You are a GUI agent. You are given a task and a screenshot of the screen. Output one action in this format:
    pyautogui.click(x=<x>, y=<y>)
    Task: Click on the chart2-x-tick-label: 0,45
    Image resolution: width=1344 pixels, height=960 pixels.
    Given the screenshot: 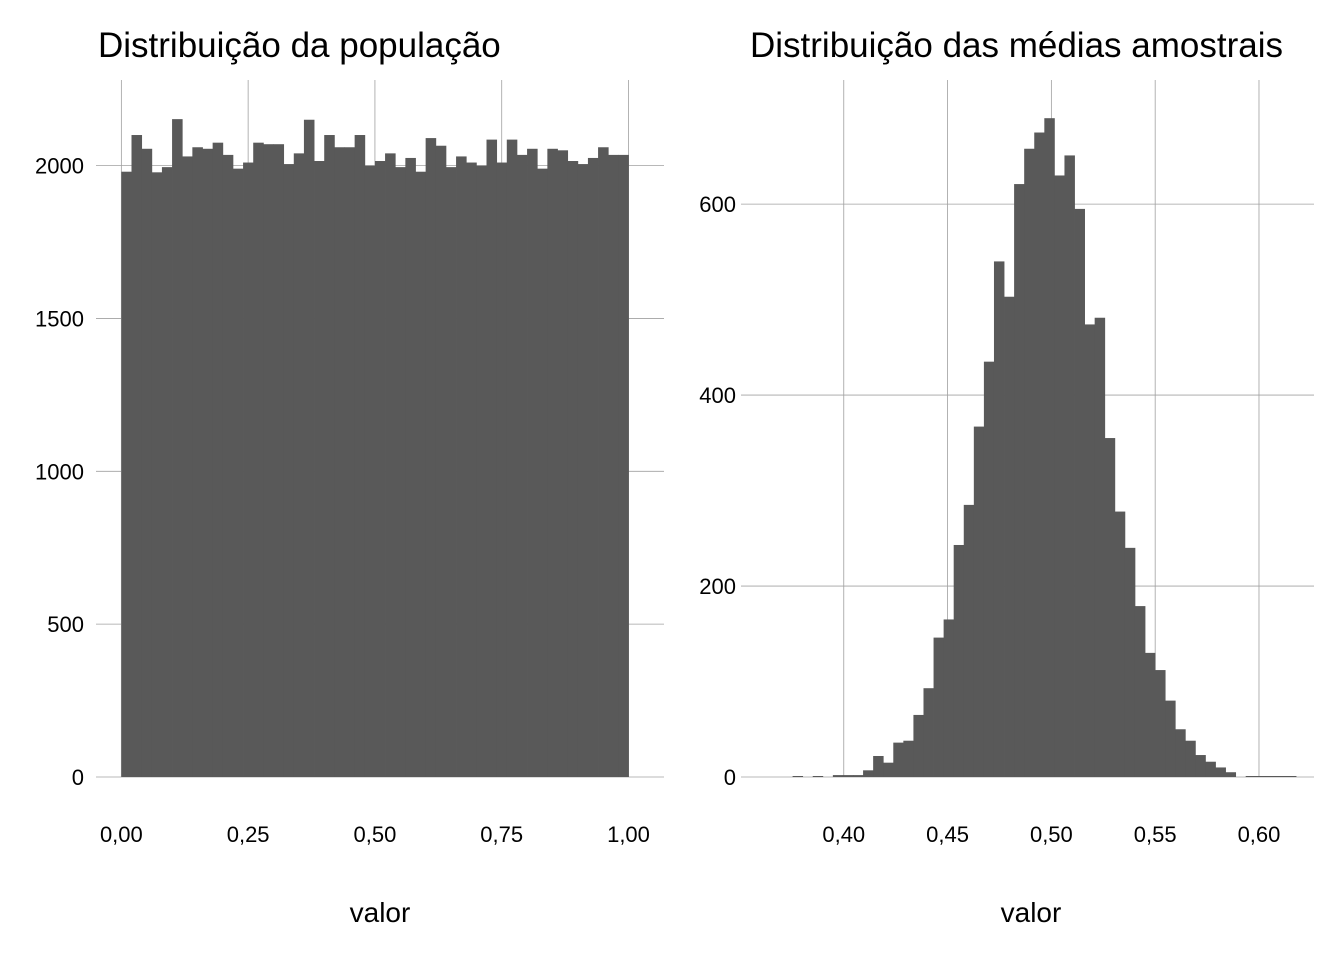 What is the action you would take?
    pyautogui.click(x=947, y=834)
    